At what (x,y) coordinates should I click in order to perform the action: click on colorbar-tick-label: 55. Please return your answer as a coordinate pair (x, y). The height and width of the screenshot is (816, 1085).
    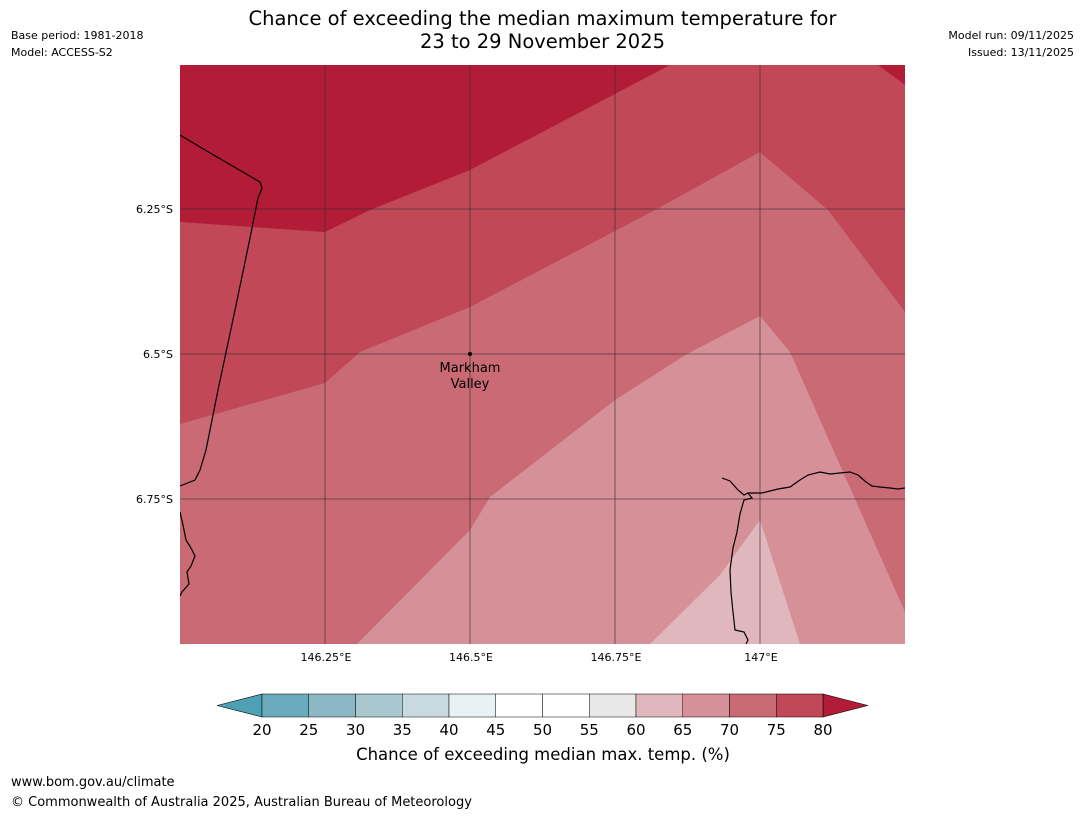
    Looking at the image, I should click on (589, 730).